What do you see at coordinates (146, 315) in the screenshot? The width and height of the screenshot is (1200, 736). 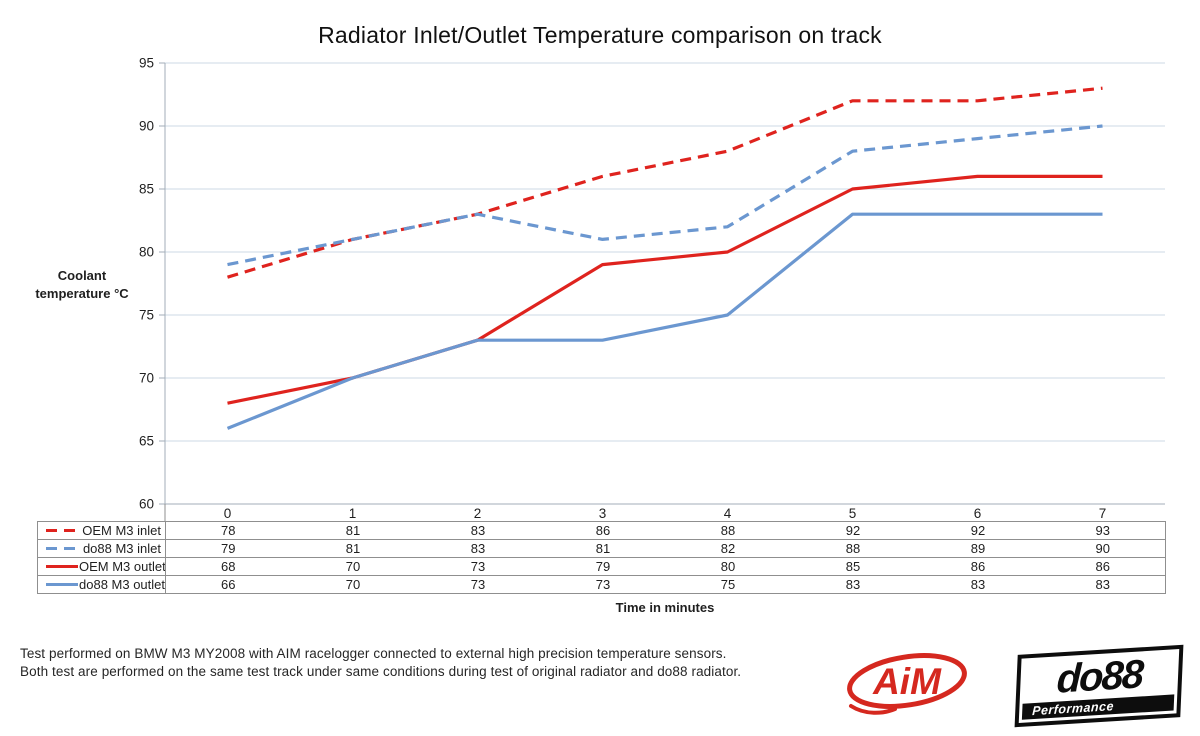 I see `y-tick-label: 75` at bounding box center [146, 315].